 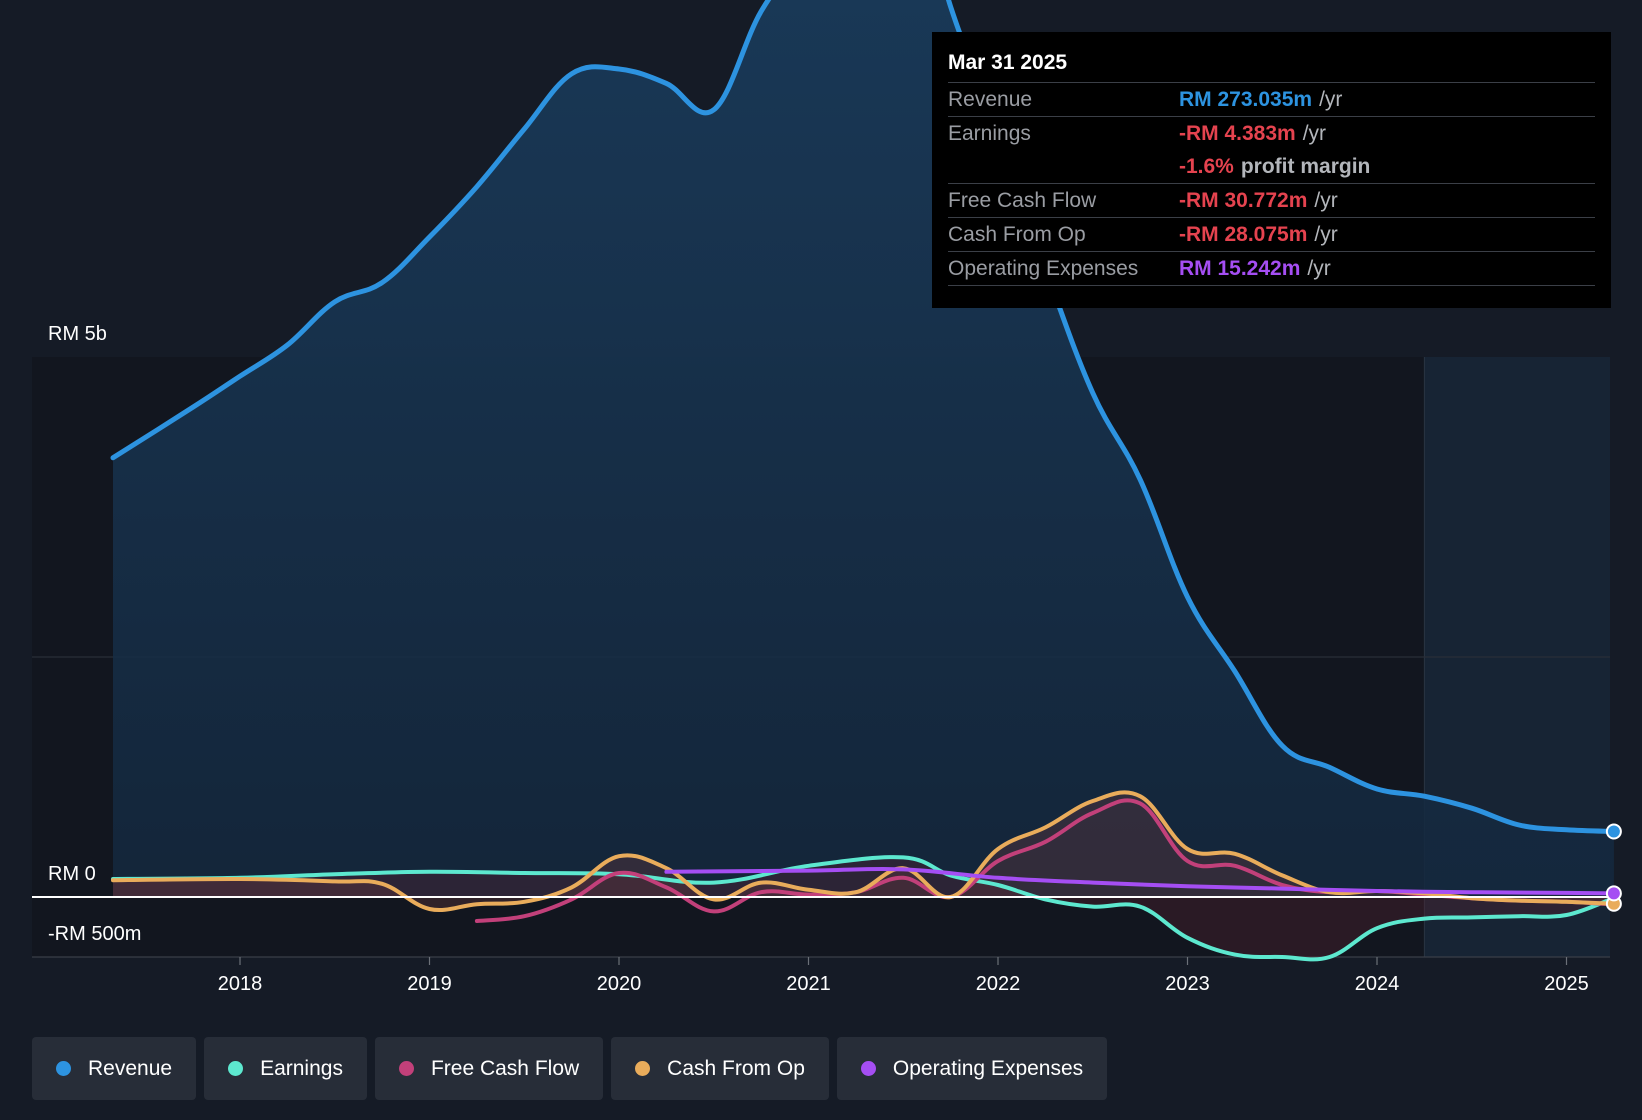 I want to click on tooltip-row-operating-expenses: Operating Expenses RM 15.242m /yr, so click(x=1271, y=268).